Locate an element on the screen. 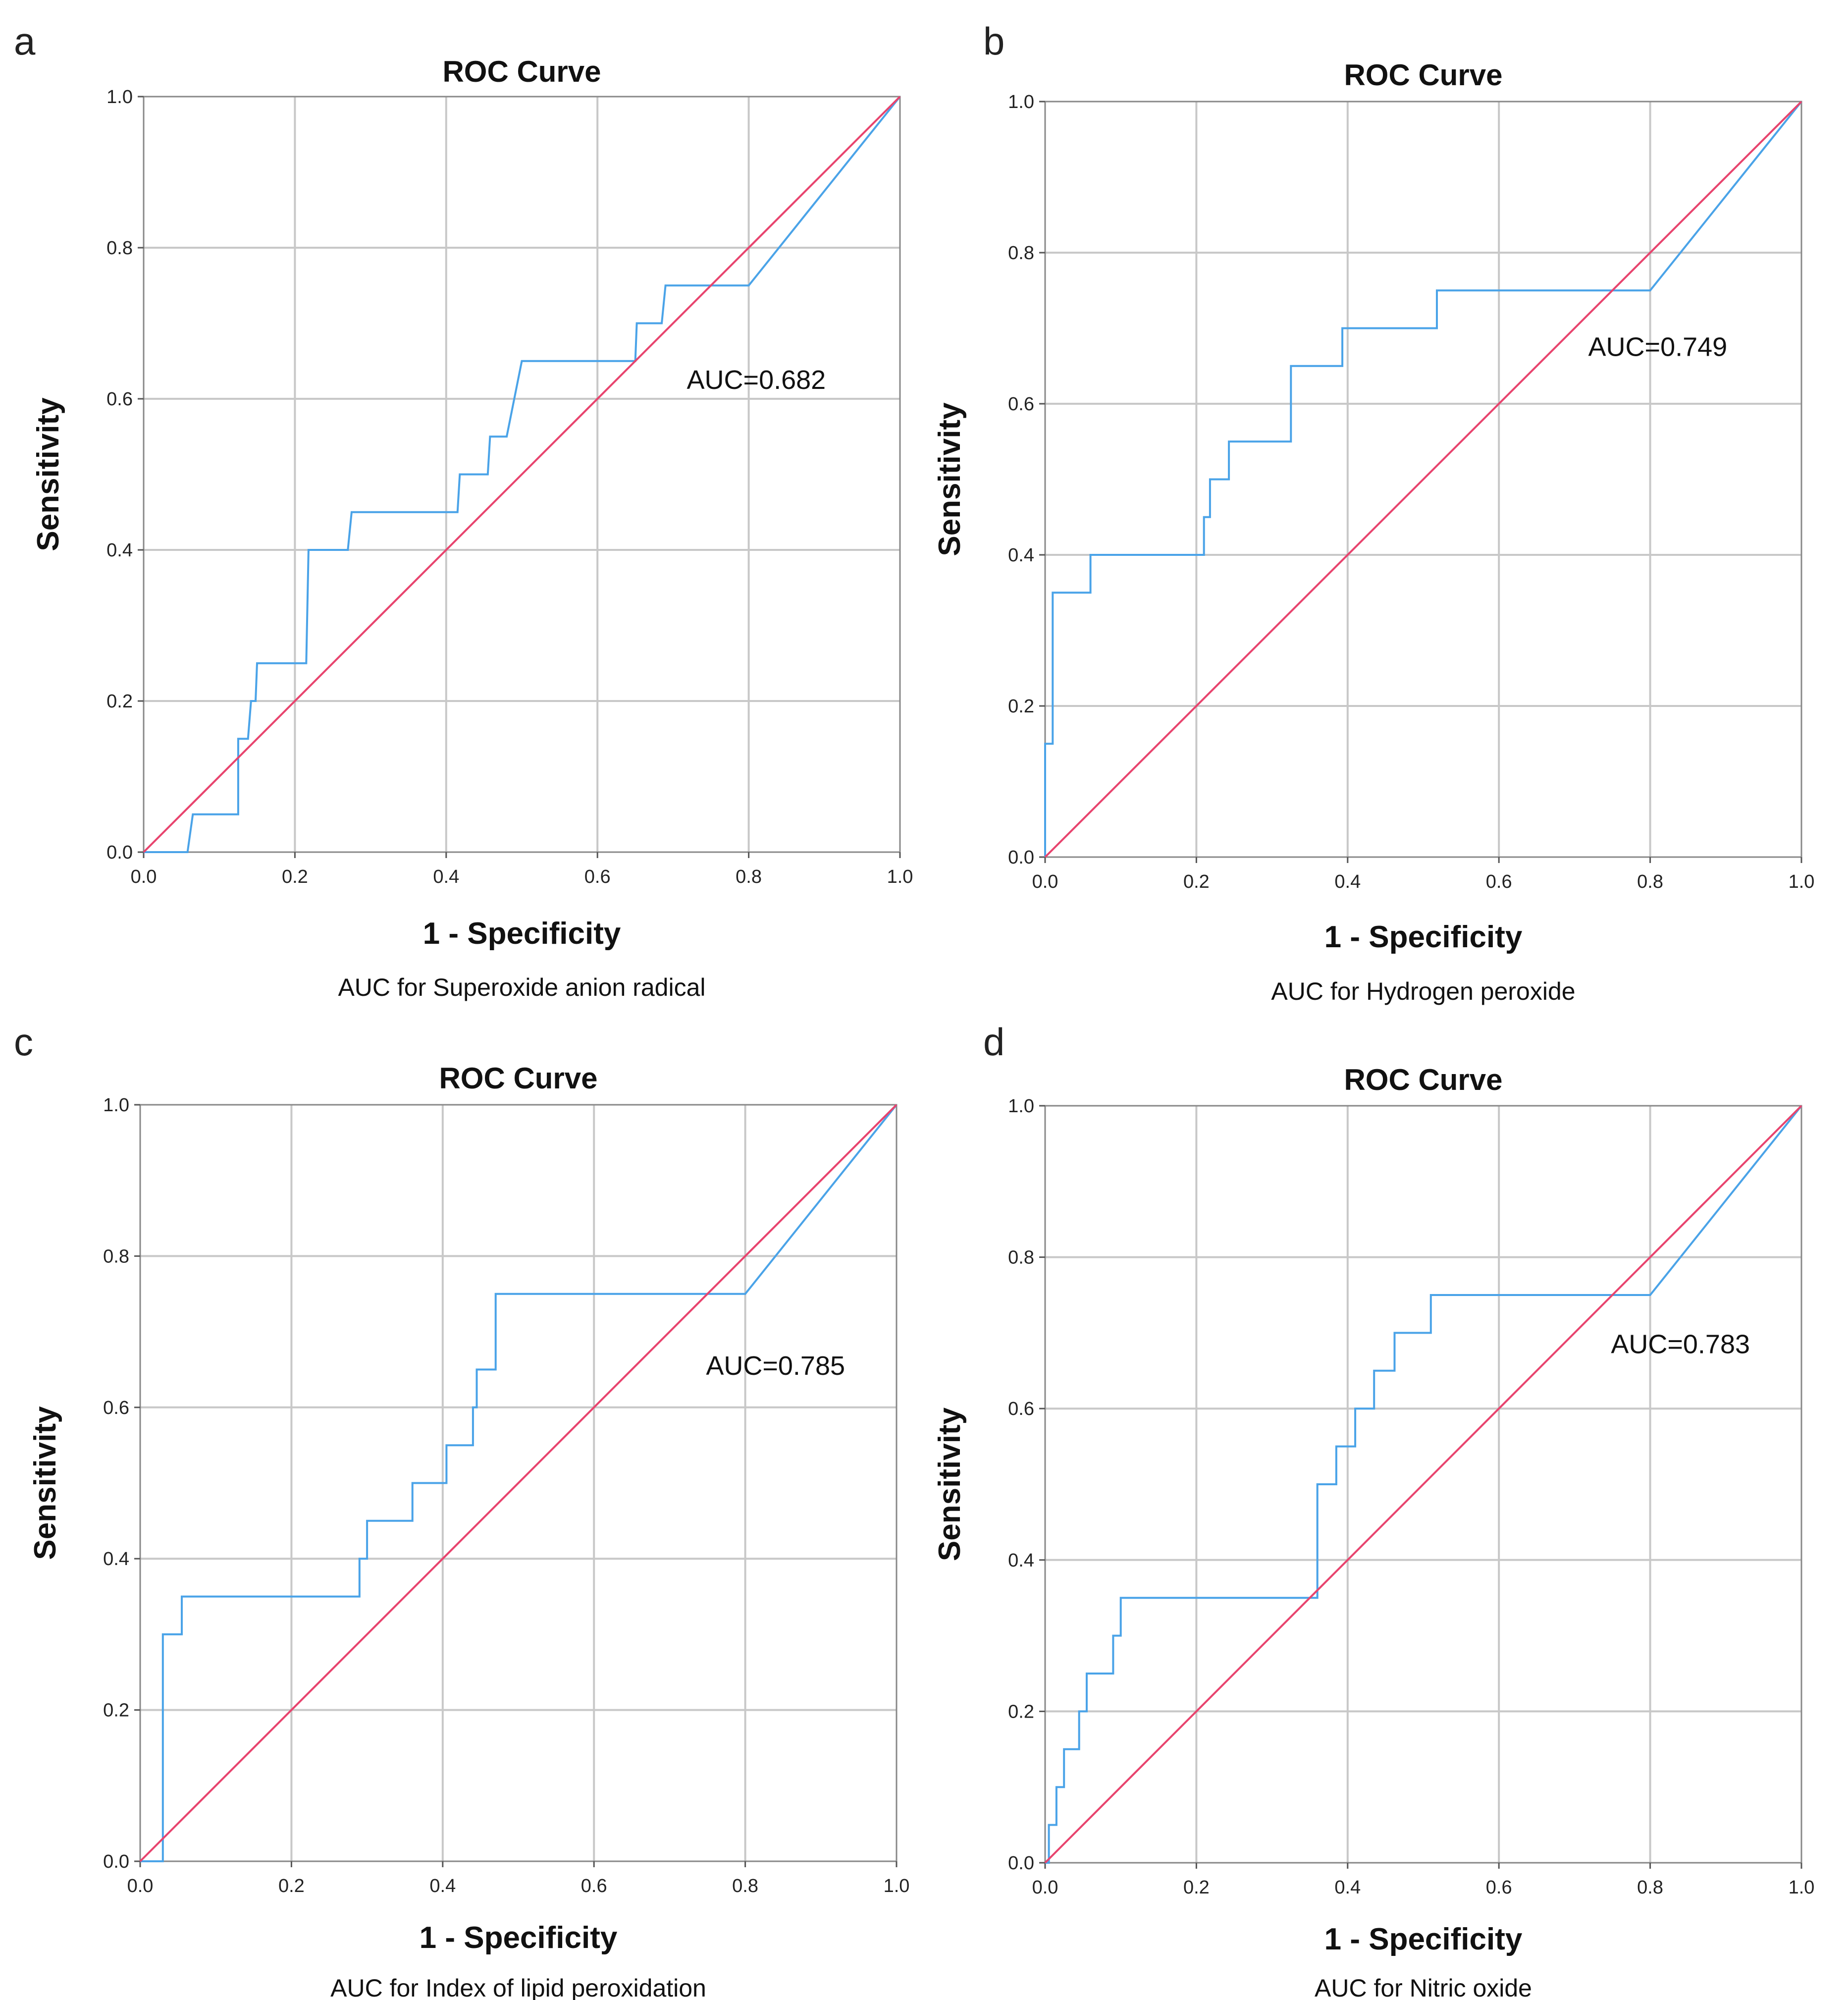 The width and height of the screenshot is (1848, 2000). auc-annotation: AUC=0.749 is located at coordinates (1658, 347).